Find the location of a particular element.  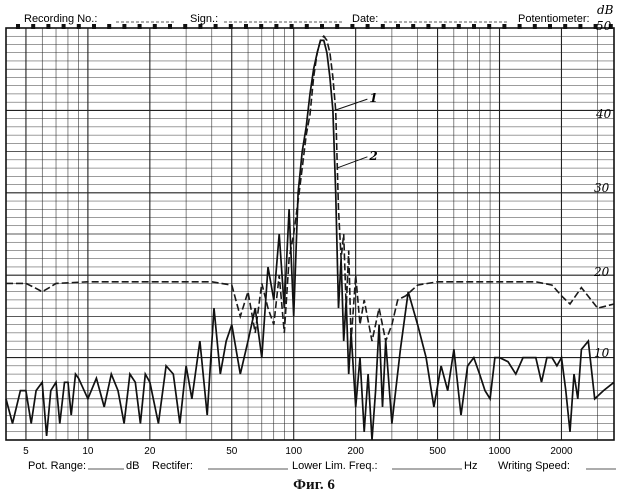

x-tick-label: 200 is located at coordinates (355, 451).